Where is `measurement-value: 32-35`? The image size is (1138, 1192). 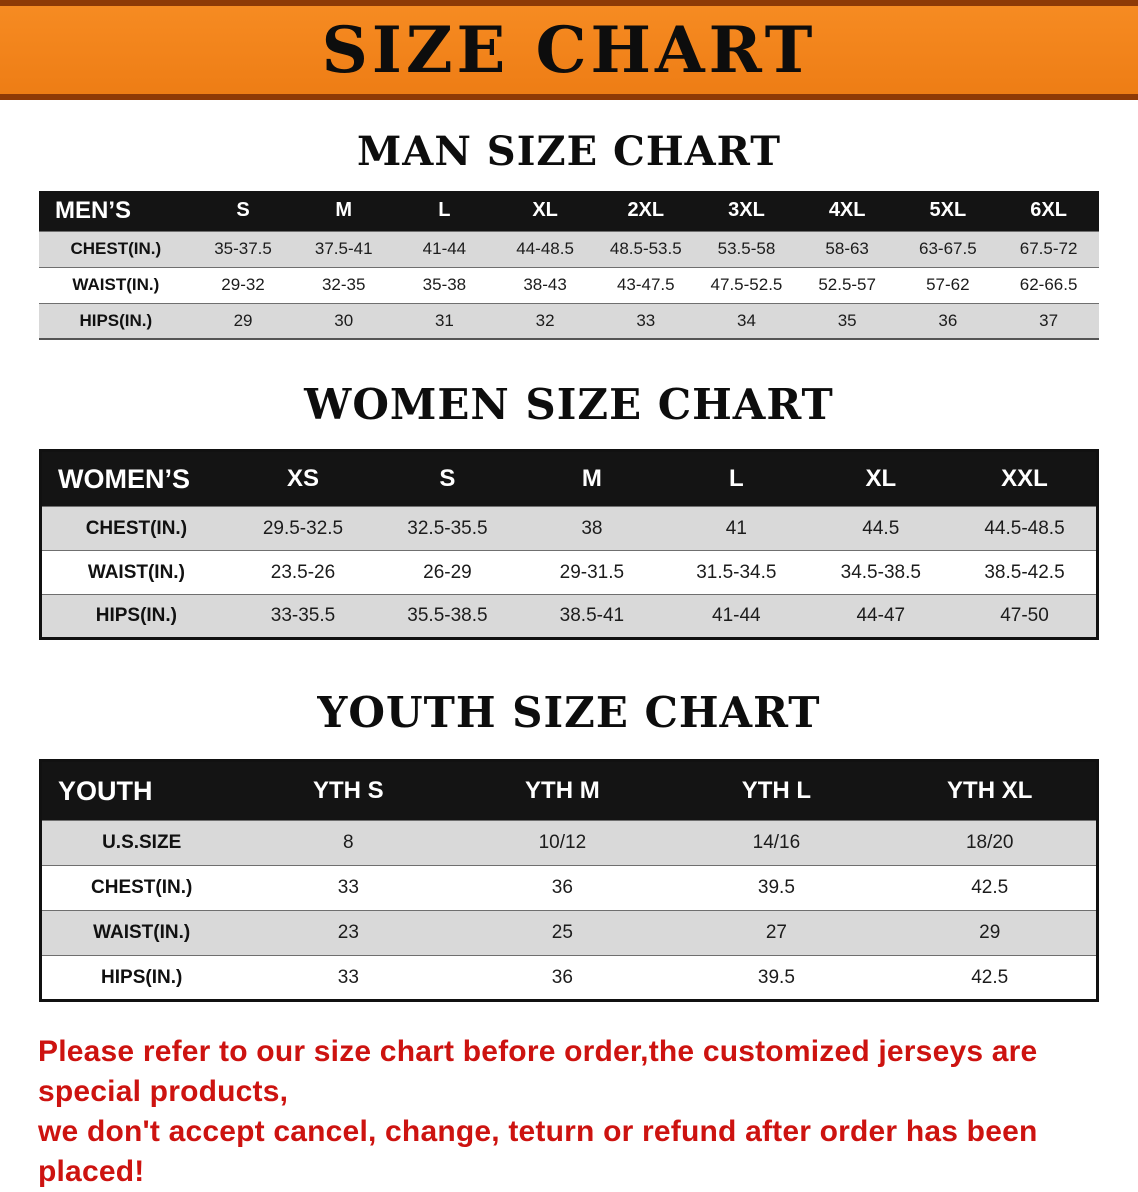
measurement-value: 32-35 is located at coordinates (344, 284).